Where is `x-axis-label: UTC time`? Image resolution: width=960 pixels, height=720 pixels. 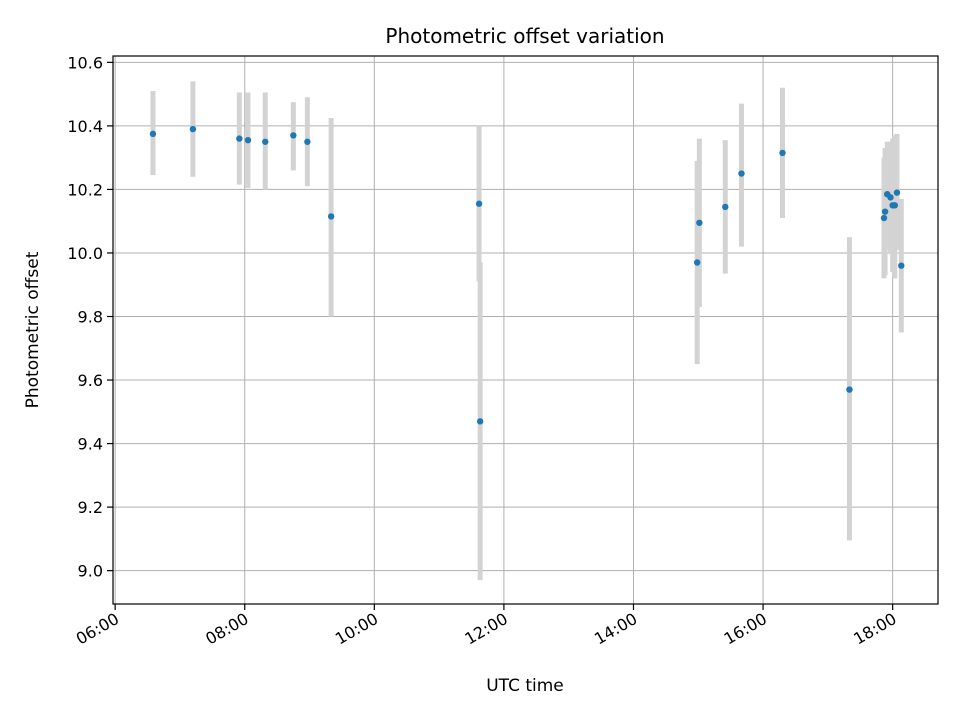
x-axis-label: UTC time is located at coordinates (525, 686).